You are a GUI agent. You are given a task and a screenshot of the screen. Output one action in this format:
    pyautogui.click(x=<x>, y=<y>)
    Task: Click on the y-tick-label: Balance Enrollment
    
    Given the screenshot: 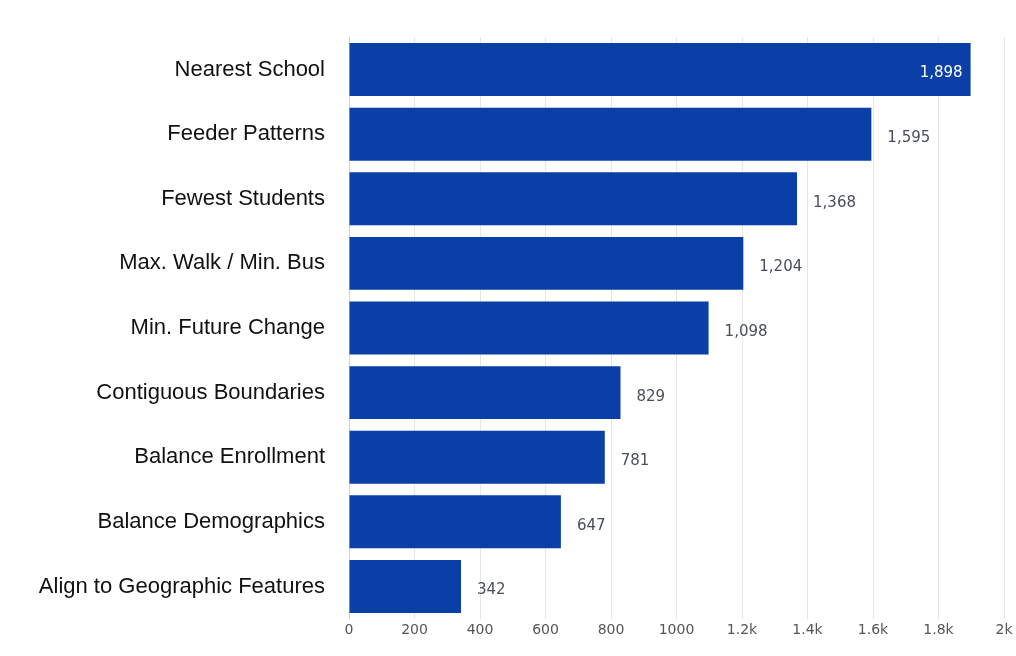 What is the action you would take?
    pyautogui.click(x=229, y=456)
    